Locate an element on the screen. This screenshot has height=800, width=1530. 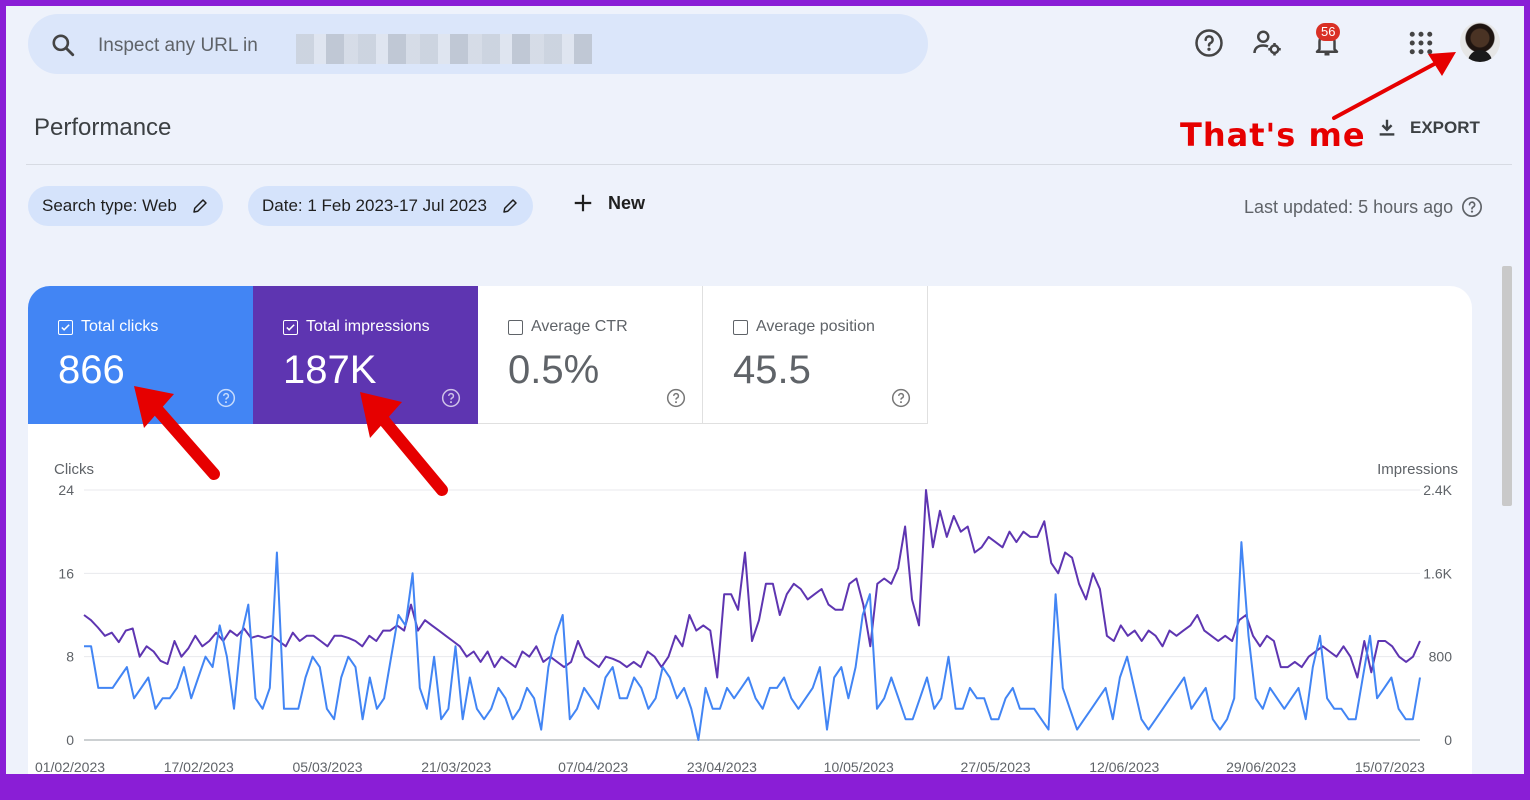
x-tick-label: 15/07/2023 is located at coordinates (1390, 766).